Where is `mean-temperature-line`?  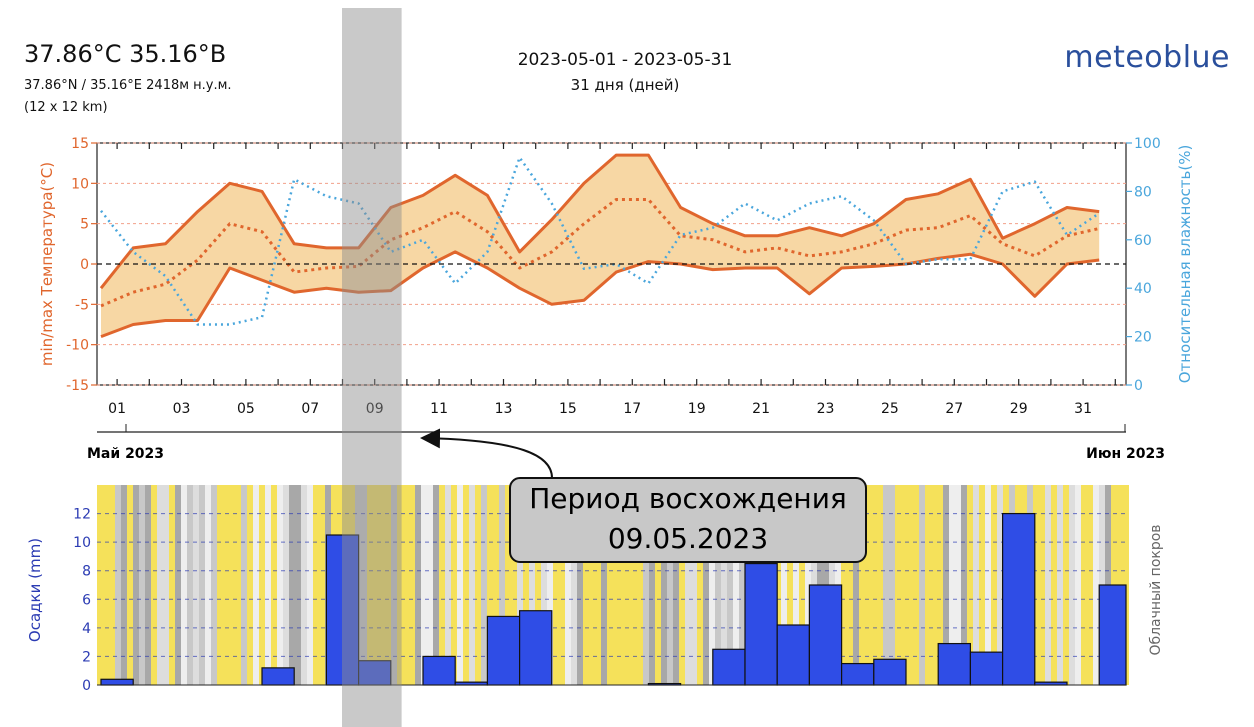 mean-temperature-line is located at coordinates (600, 253).